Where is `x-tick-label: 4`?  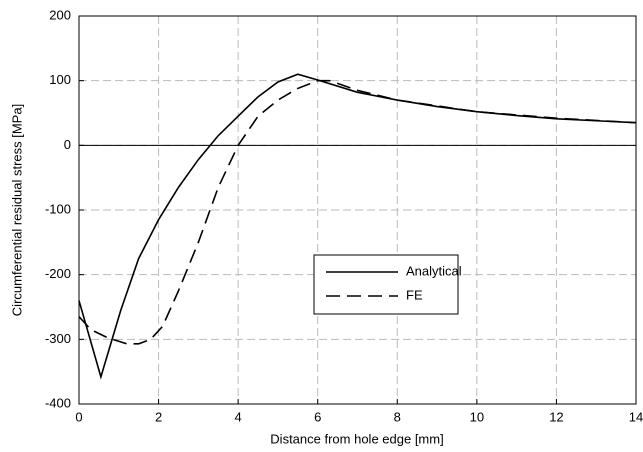 x-tick-label: 4 is located at coordinates (238, 416).